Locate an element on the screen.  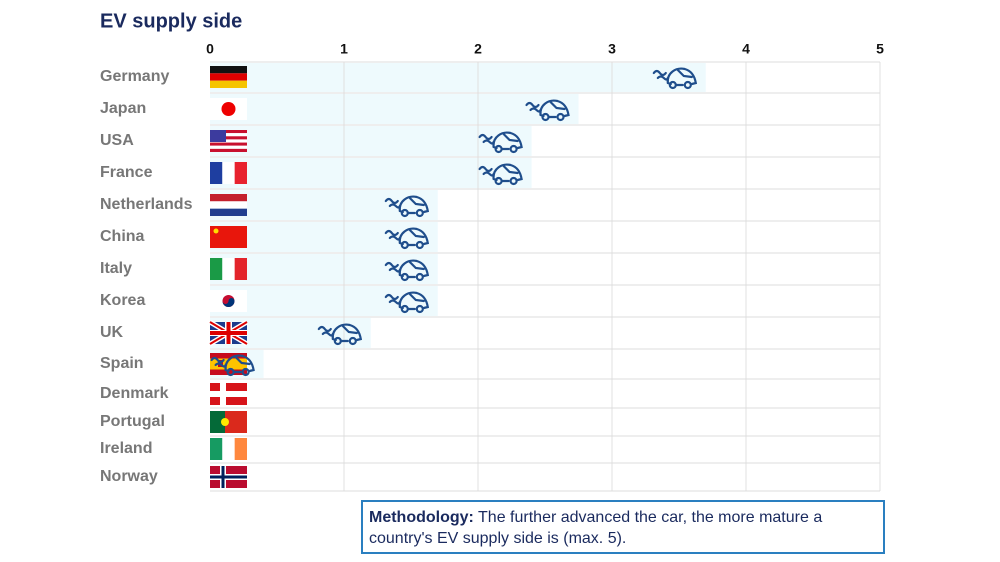
y-tick-label: Portugal is located at coordinates (132, 421).